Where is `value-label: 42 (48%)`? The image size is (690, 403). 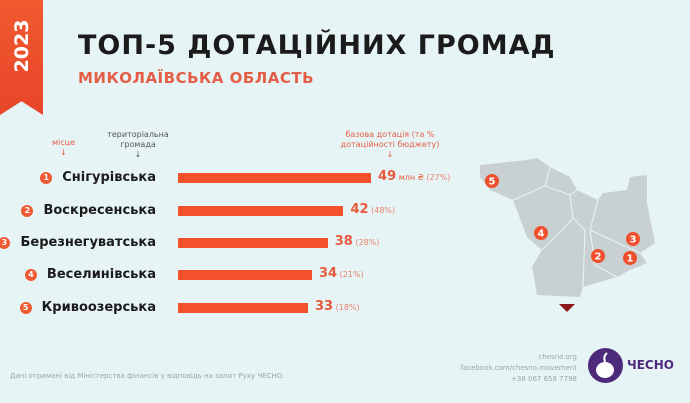
value-label: 42 (48%) is located at coordinates (372, 209).